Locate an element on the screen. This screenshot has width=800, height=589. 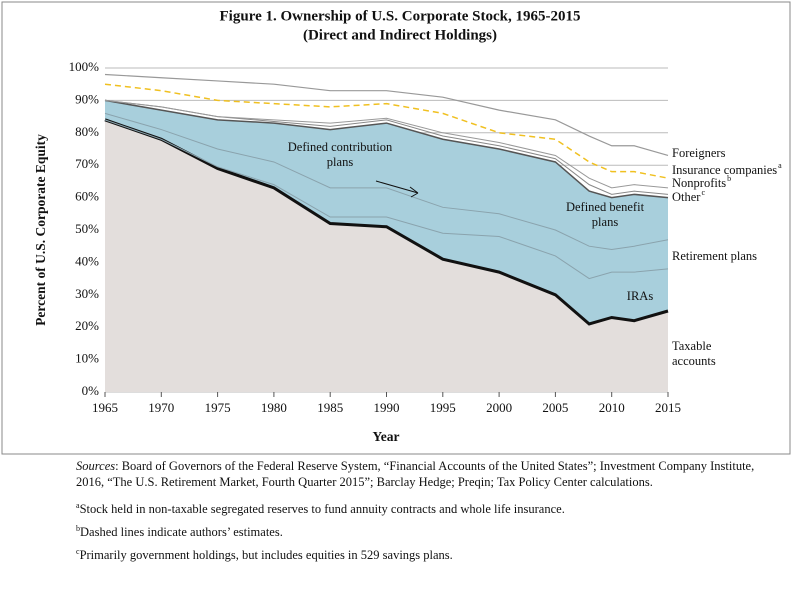
x-tick-label: 1965 is located at coordinates (105, 407).